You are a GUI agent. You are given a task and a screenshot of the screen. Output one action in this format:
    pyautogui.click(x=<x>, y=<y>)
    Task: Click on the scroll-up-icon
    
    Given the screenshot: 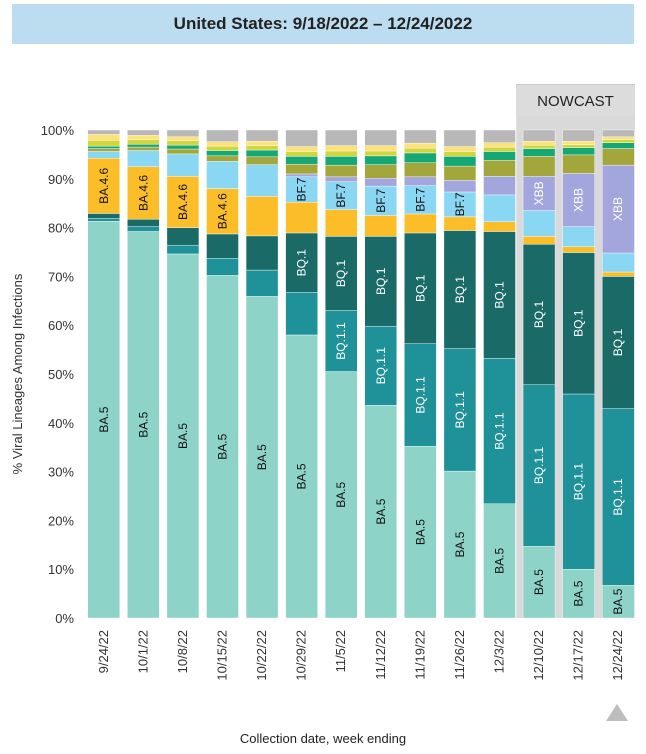 What is the action you would take?
    pyautogui.click(x=617, y=712)
    